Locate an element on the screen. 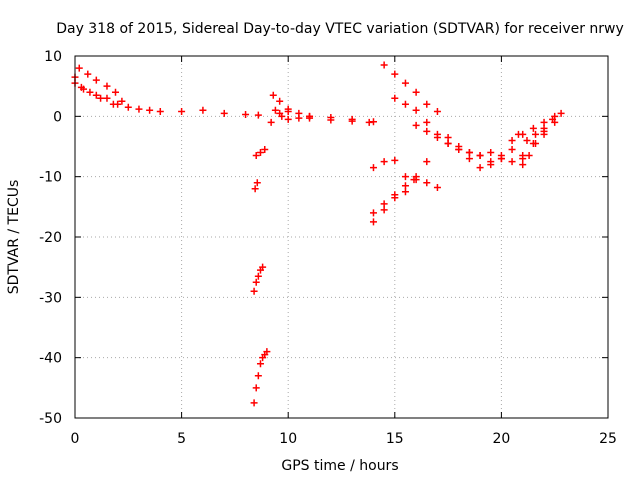  y-tick-label: -10 is located at coordinates (50, 178).